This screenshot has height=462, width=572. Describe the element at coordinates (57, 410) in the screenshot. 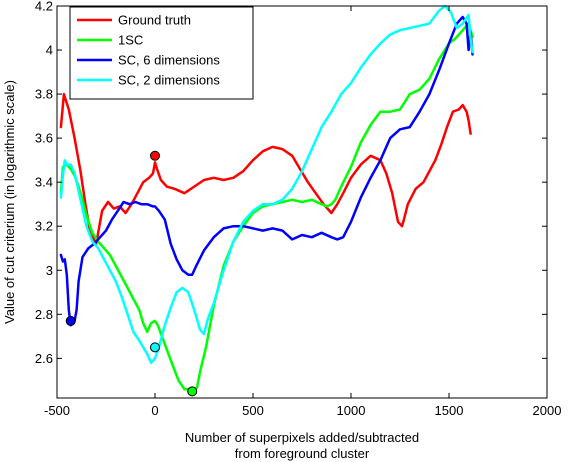

I see `x-tick-label: -500` at that location.